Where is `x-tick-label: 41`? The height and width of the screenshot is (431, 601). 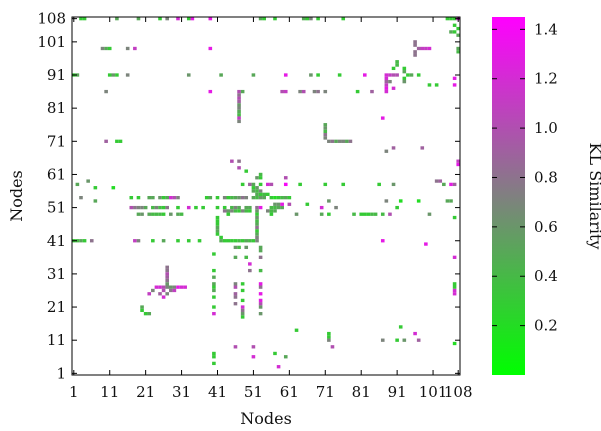
x-tick-label: 41 is located at coordinates (217, 392).